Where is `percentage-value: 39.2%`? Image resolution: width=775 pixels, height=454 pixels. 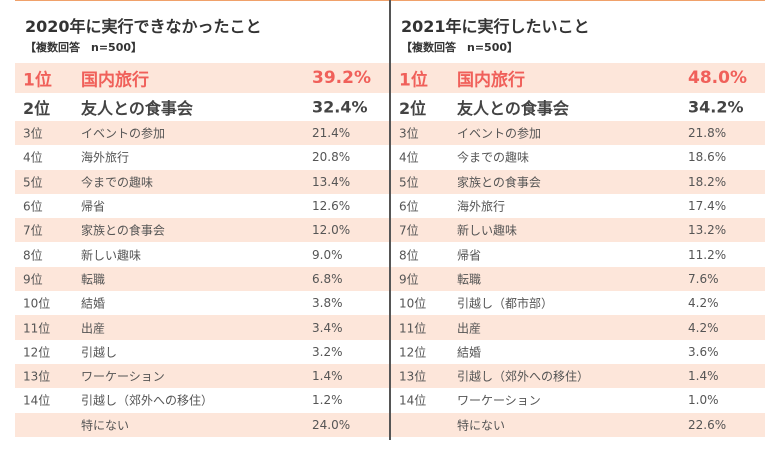
percentage-value: 39.2% is located at coordinates (341, 78).